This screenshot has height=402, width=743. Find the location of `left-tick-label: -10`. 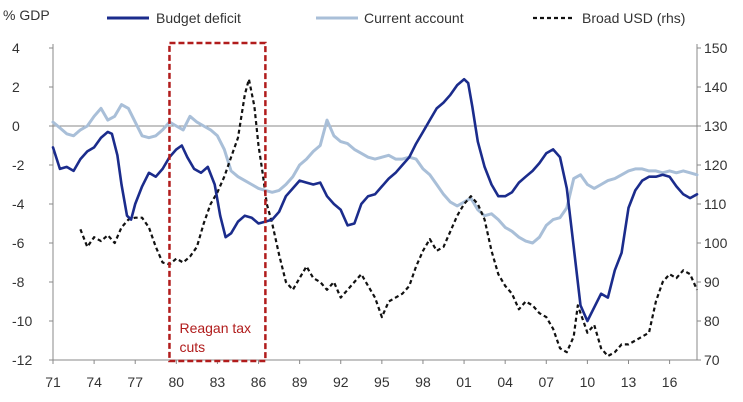

left-tick-label: -10 is located at coordinates (22, 321).